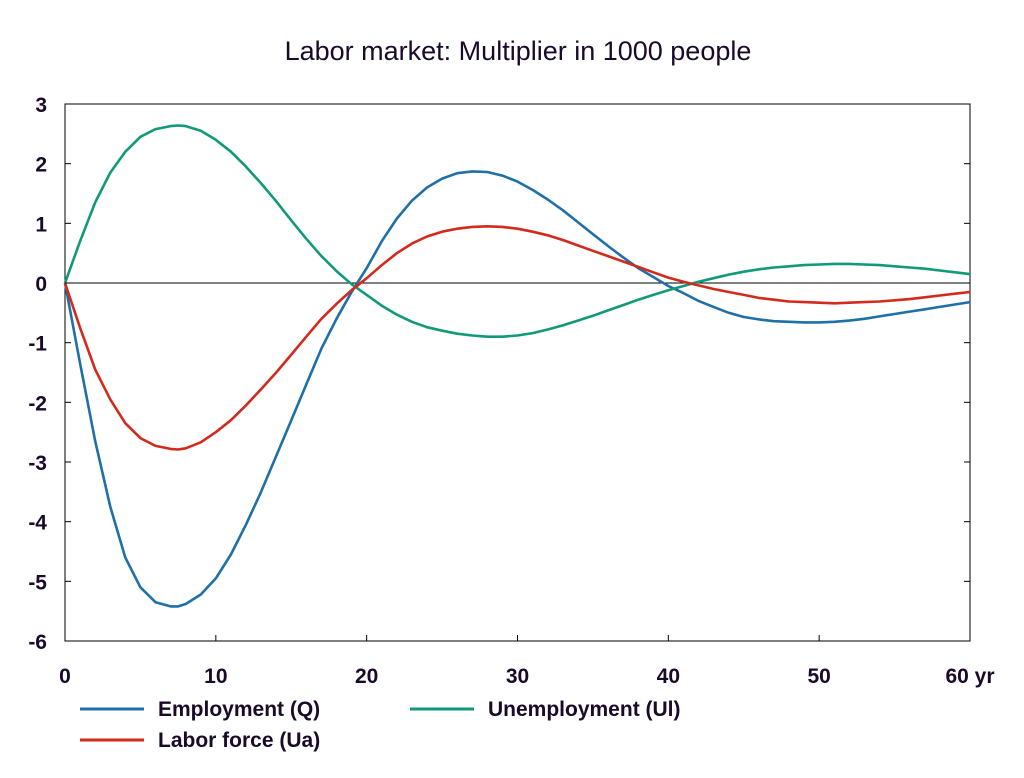 This screenshot has width=1024, height=778. What do you see at coordinates (37, 463) in the screenshot?
I see `y-tick-label: -3` at bounding box center [37, 463].